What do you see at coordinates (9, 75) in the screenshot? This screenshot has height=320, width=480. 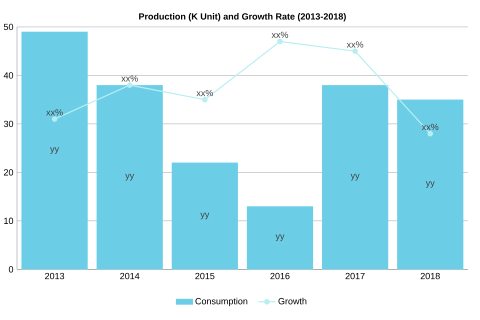 I see `y-tick-label: 40` at bounding box center [9, 75].